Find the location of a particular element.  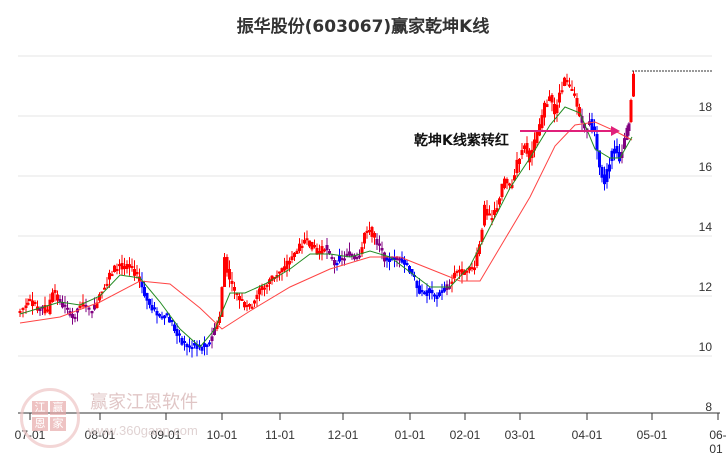

x-tick-label: 05-01 is located at coordinates (652, 435).